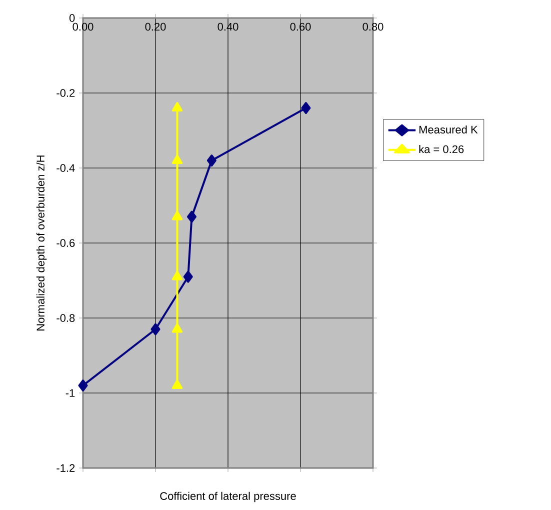 Image resolution: width=551 pixels, height=510 pixels. I want to click on y-tick-label: 0, so click(72, 18).